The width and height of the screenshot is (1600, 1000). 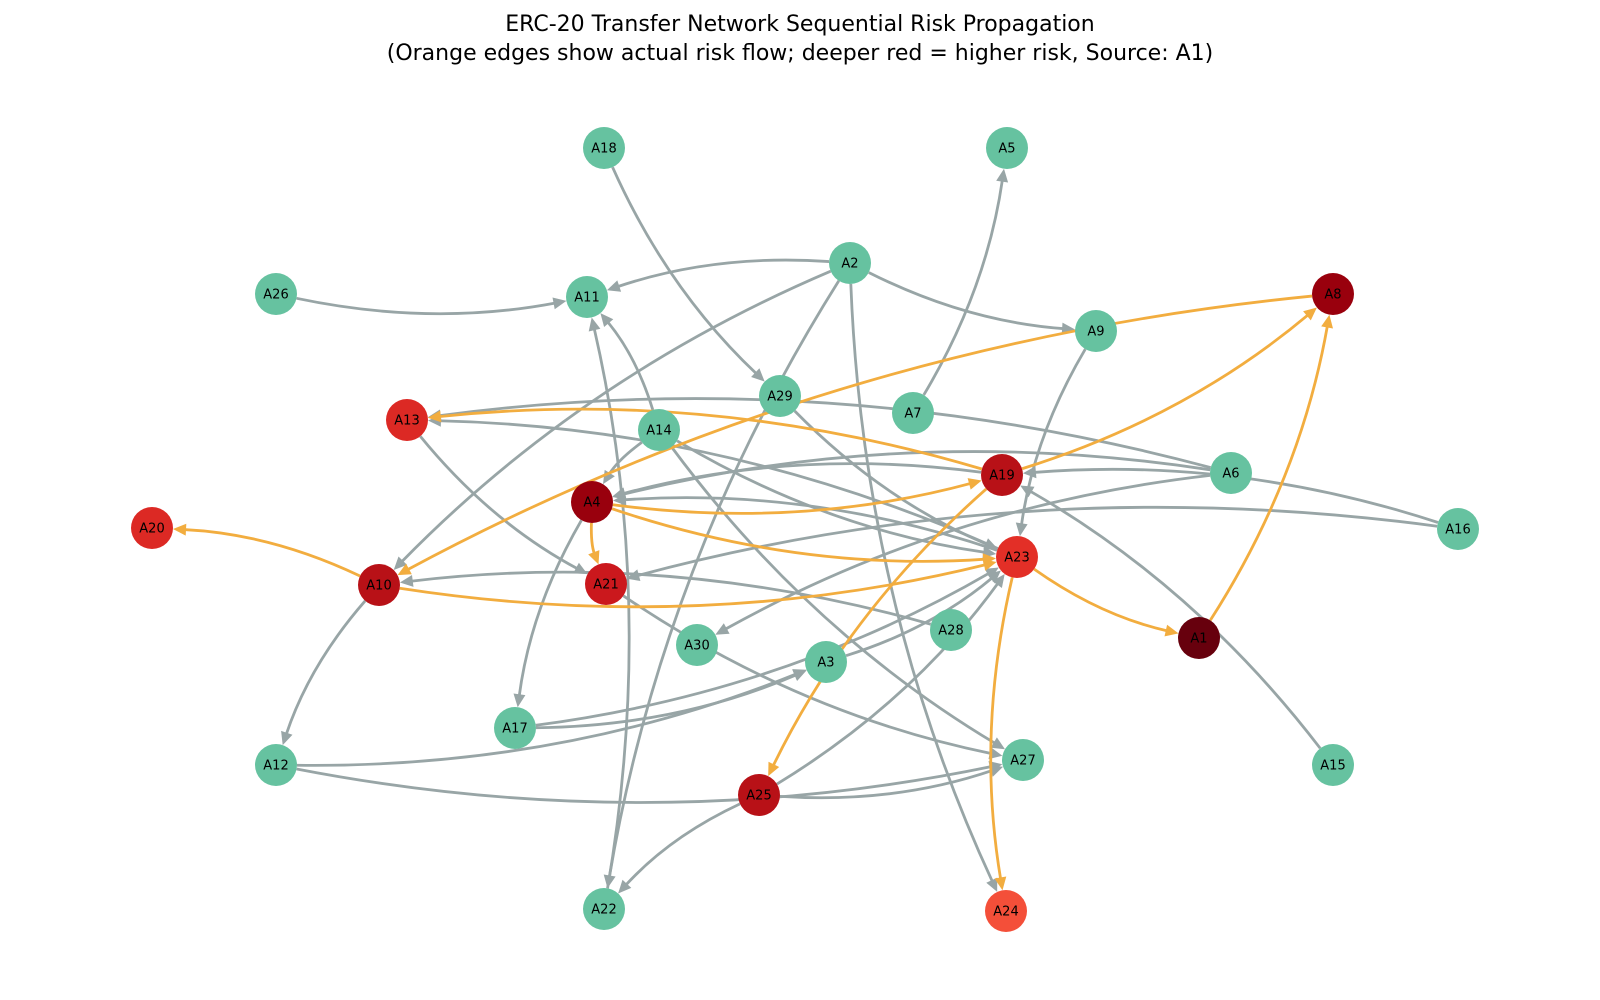 I want to click on node-label: A29, so click(x=779, y=397).